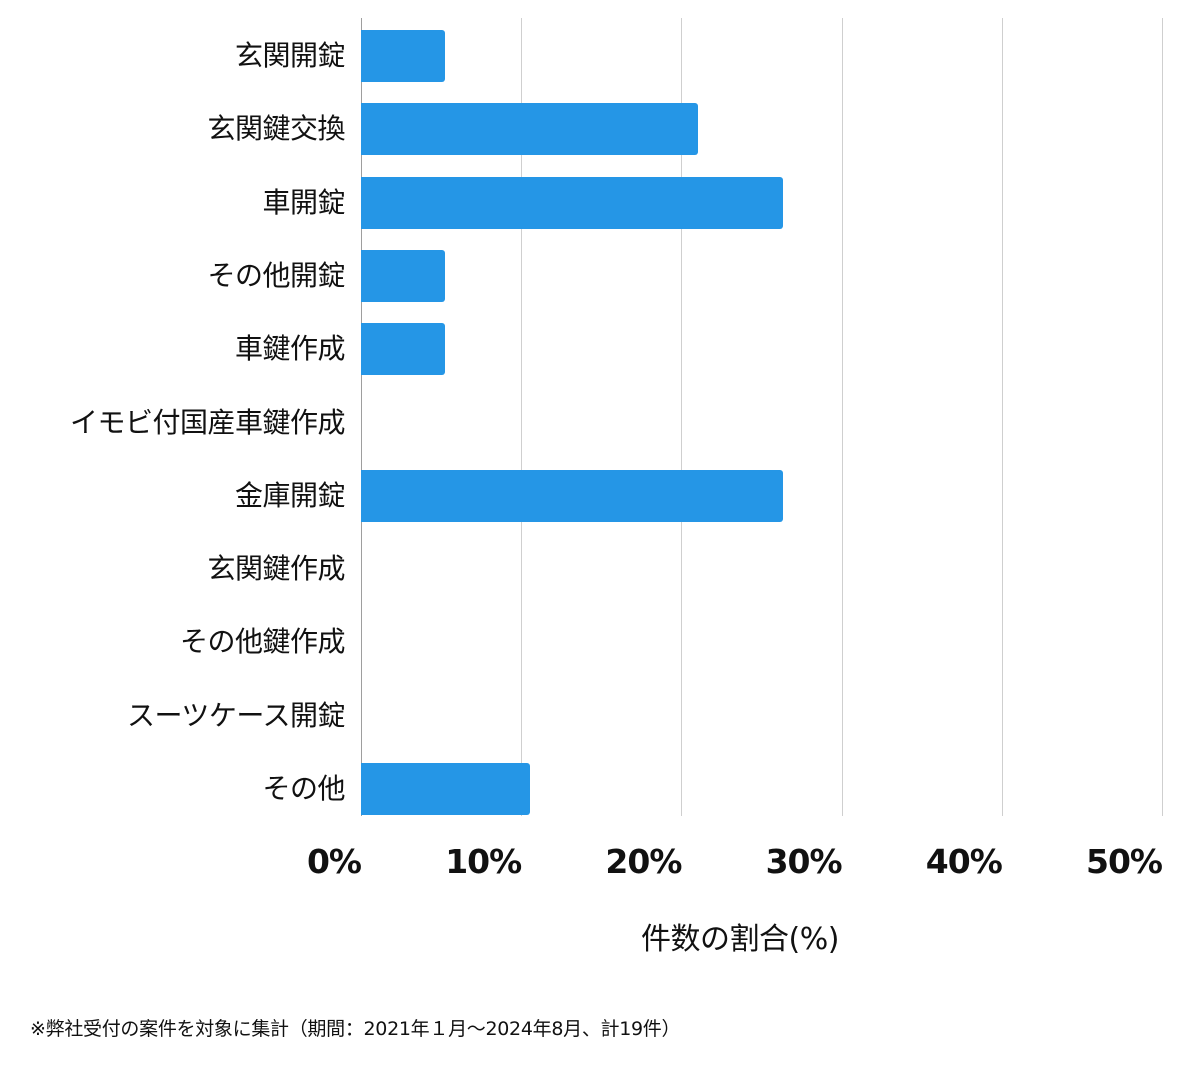  What do you see at coordinates (290, 349) in the screenshot?
I see `category-label: 車鍵作成` at bounding box center [290, 349].